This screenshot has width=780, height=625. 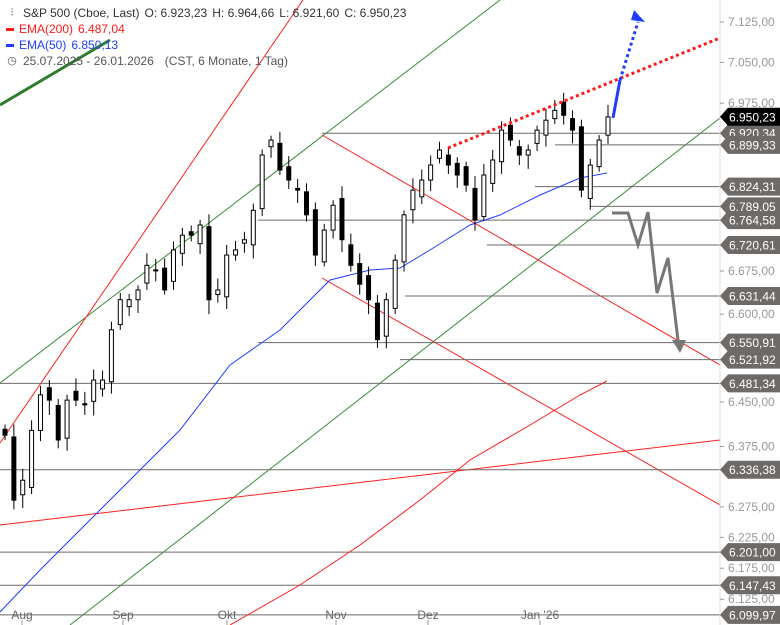 What do you see at coordinates (46, 29) in the screenshot?
I see `ema200-label: EMA(200)` at bounding box center [46, 29].